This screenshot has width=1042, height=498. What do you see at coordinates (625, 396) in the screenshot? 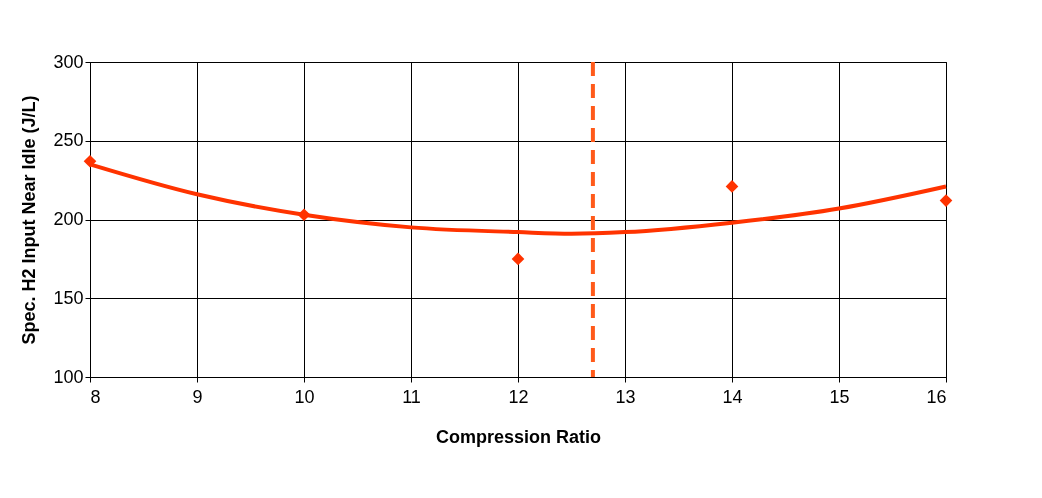
I see `x-tick-label: 13` at bounding box center [625, 396].